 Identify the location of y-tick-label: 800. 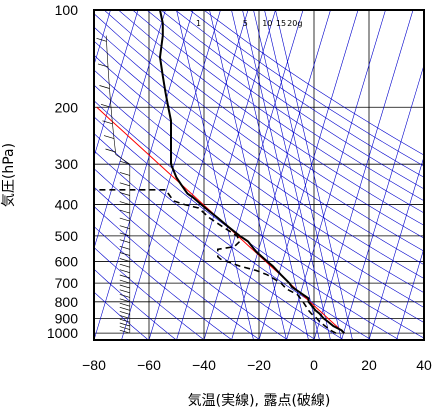
(67, 302).